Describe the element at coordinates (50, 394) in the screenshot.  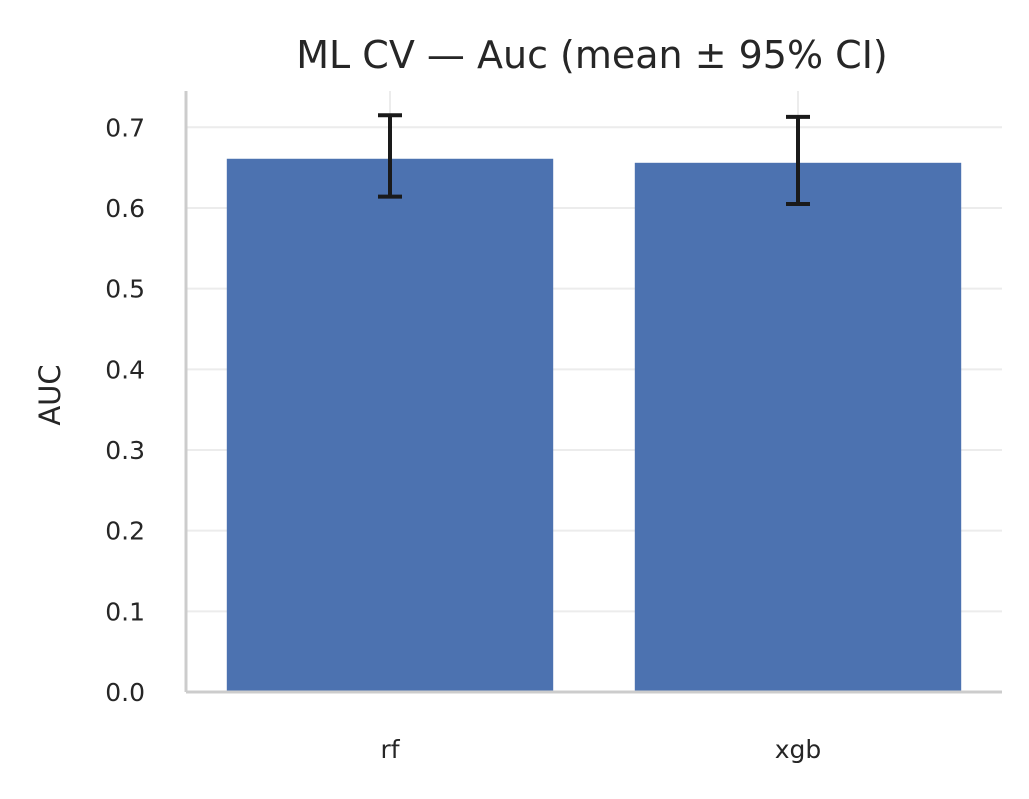
I see `y-axis-label: AUC` at that location.